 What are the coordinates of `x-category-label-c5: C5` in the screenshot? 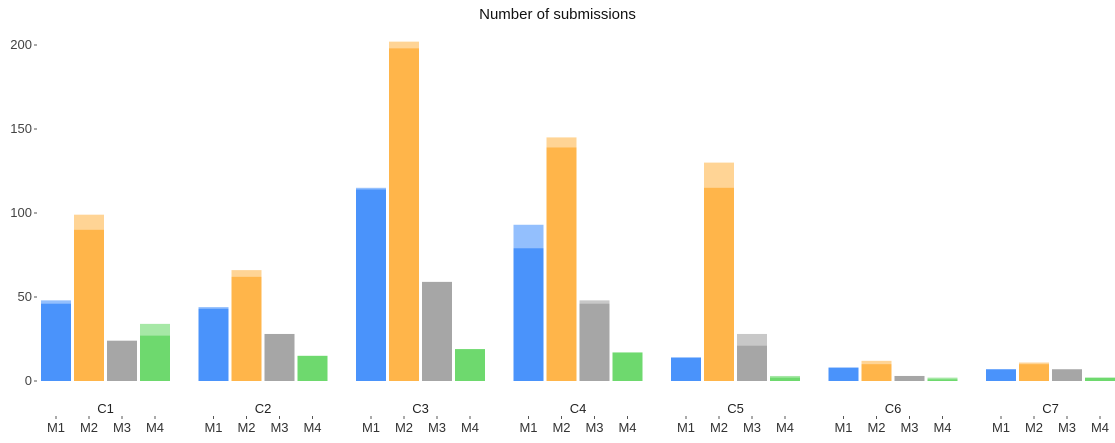 It's located at (735, 408).